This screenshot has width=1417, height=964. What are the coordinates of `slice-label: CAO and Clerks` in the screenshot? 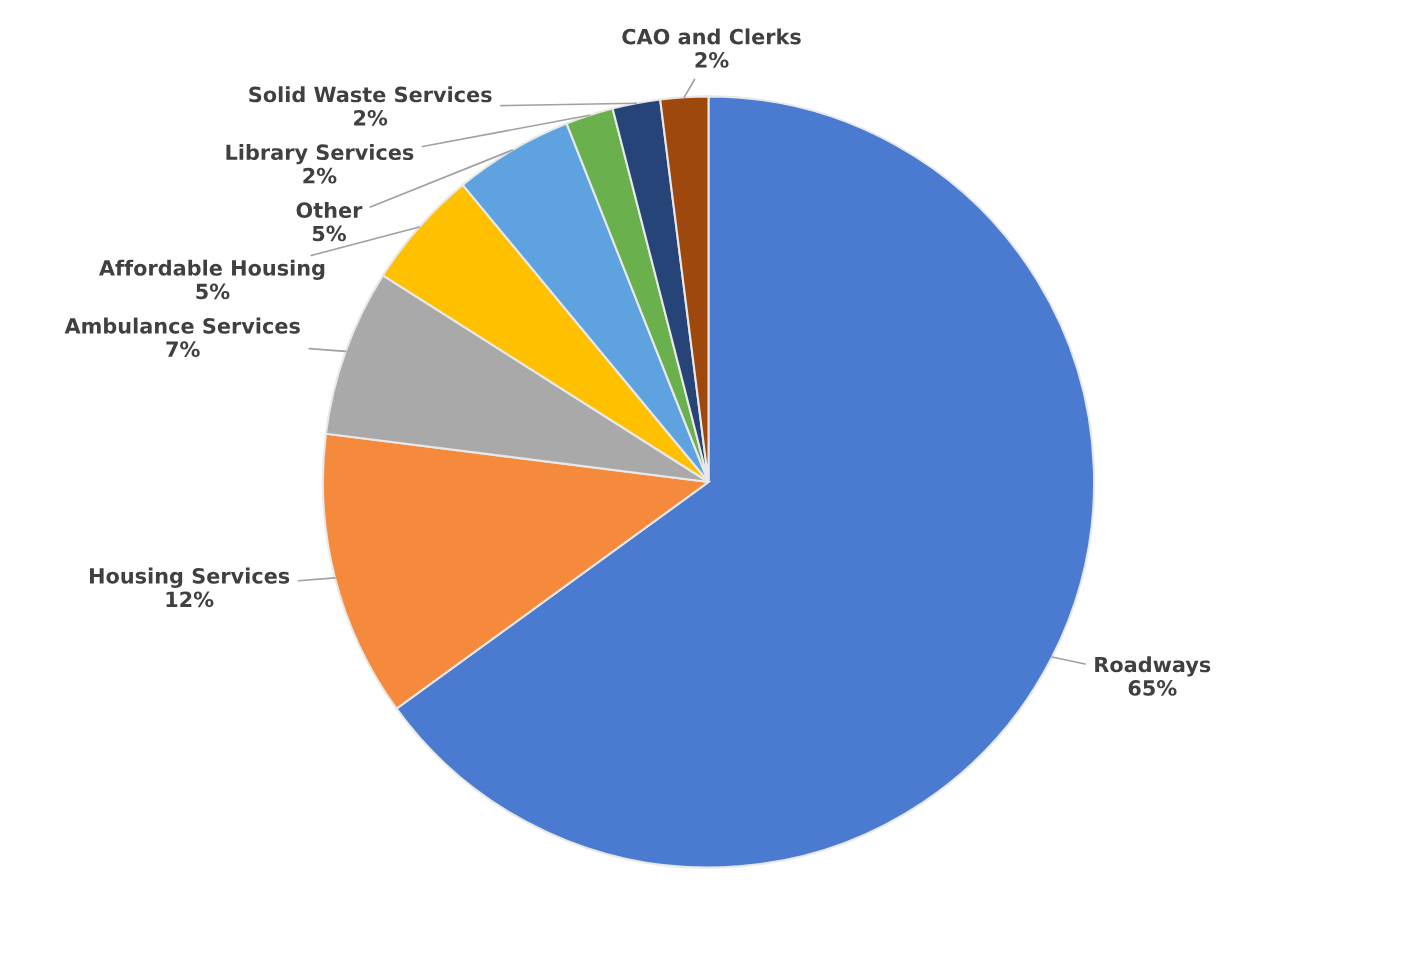 It's located at (711, 36).